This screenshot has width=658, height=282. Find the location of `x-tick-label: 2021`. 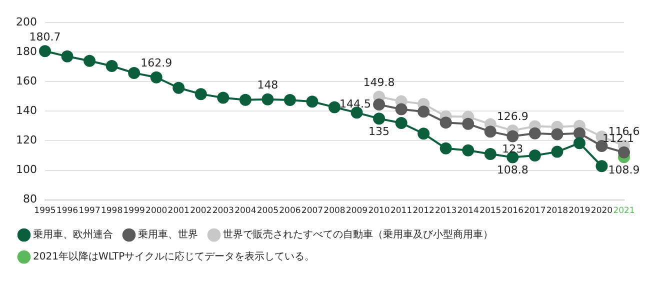

x-tick-label: 2021 is located at coordinates (624, 211).